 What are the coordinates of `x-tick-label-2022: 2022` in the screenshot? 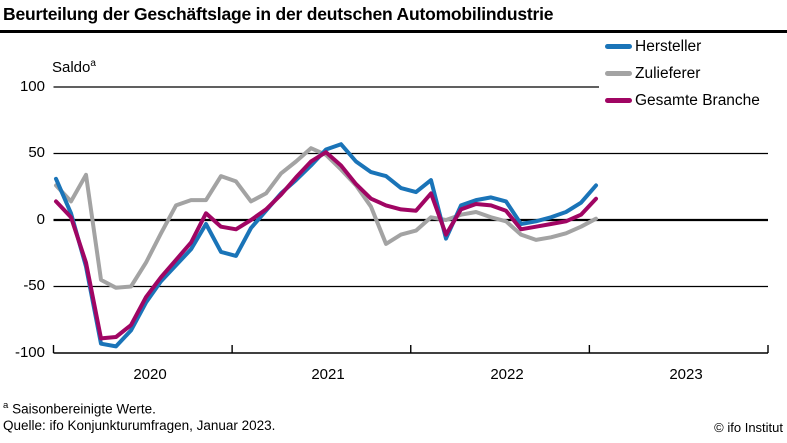 It's located at (507, 374).